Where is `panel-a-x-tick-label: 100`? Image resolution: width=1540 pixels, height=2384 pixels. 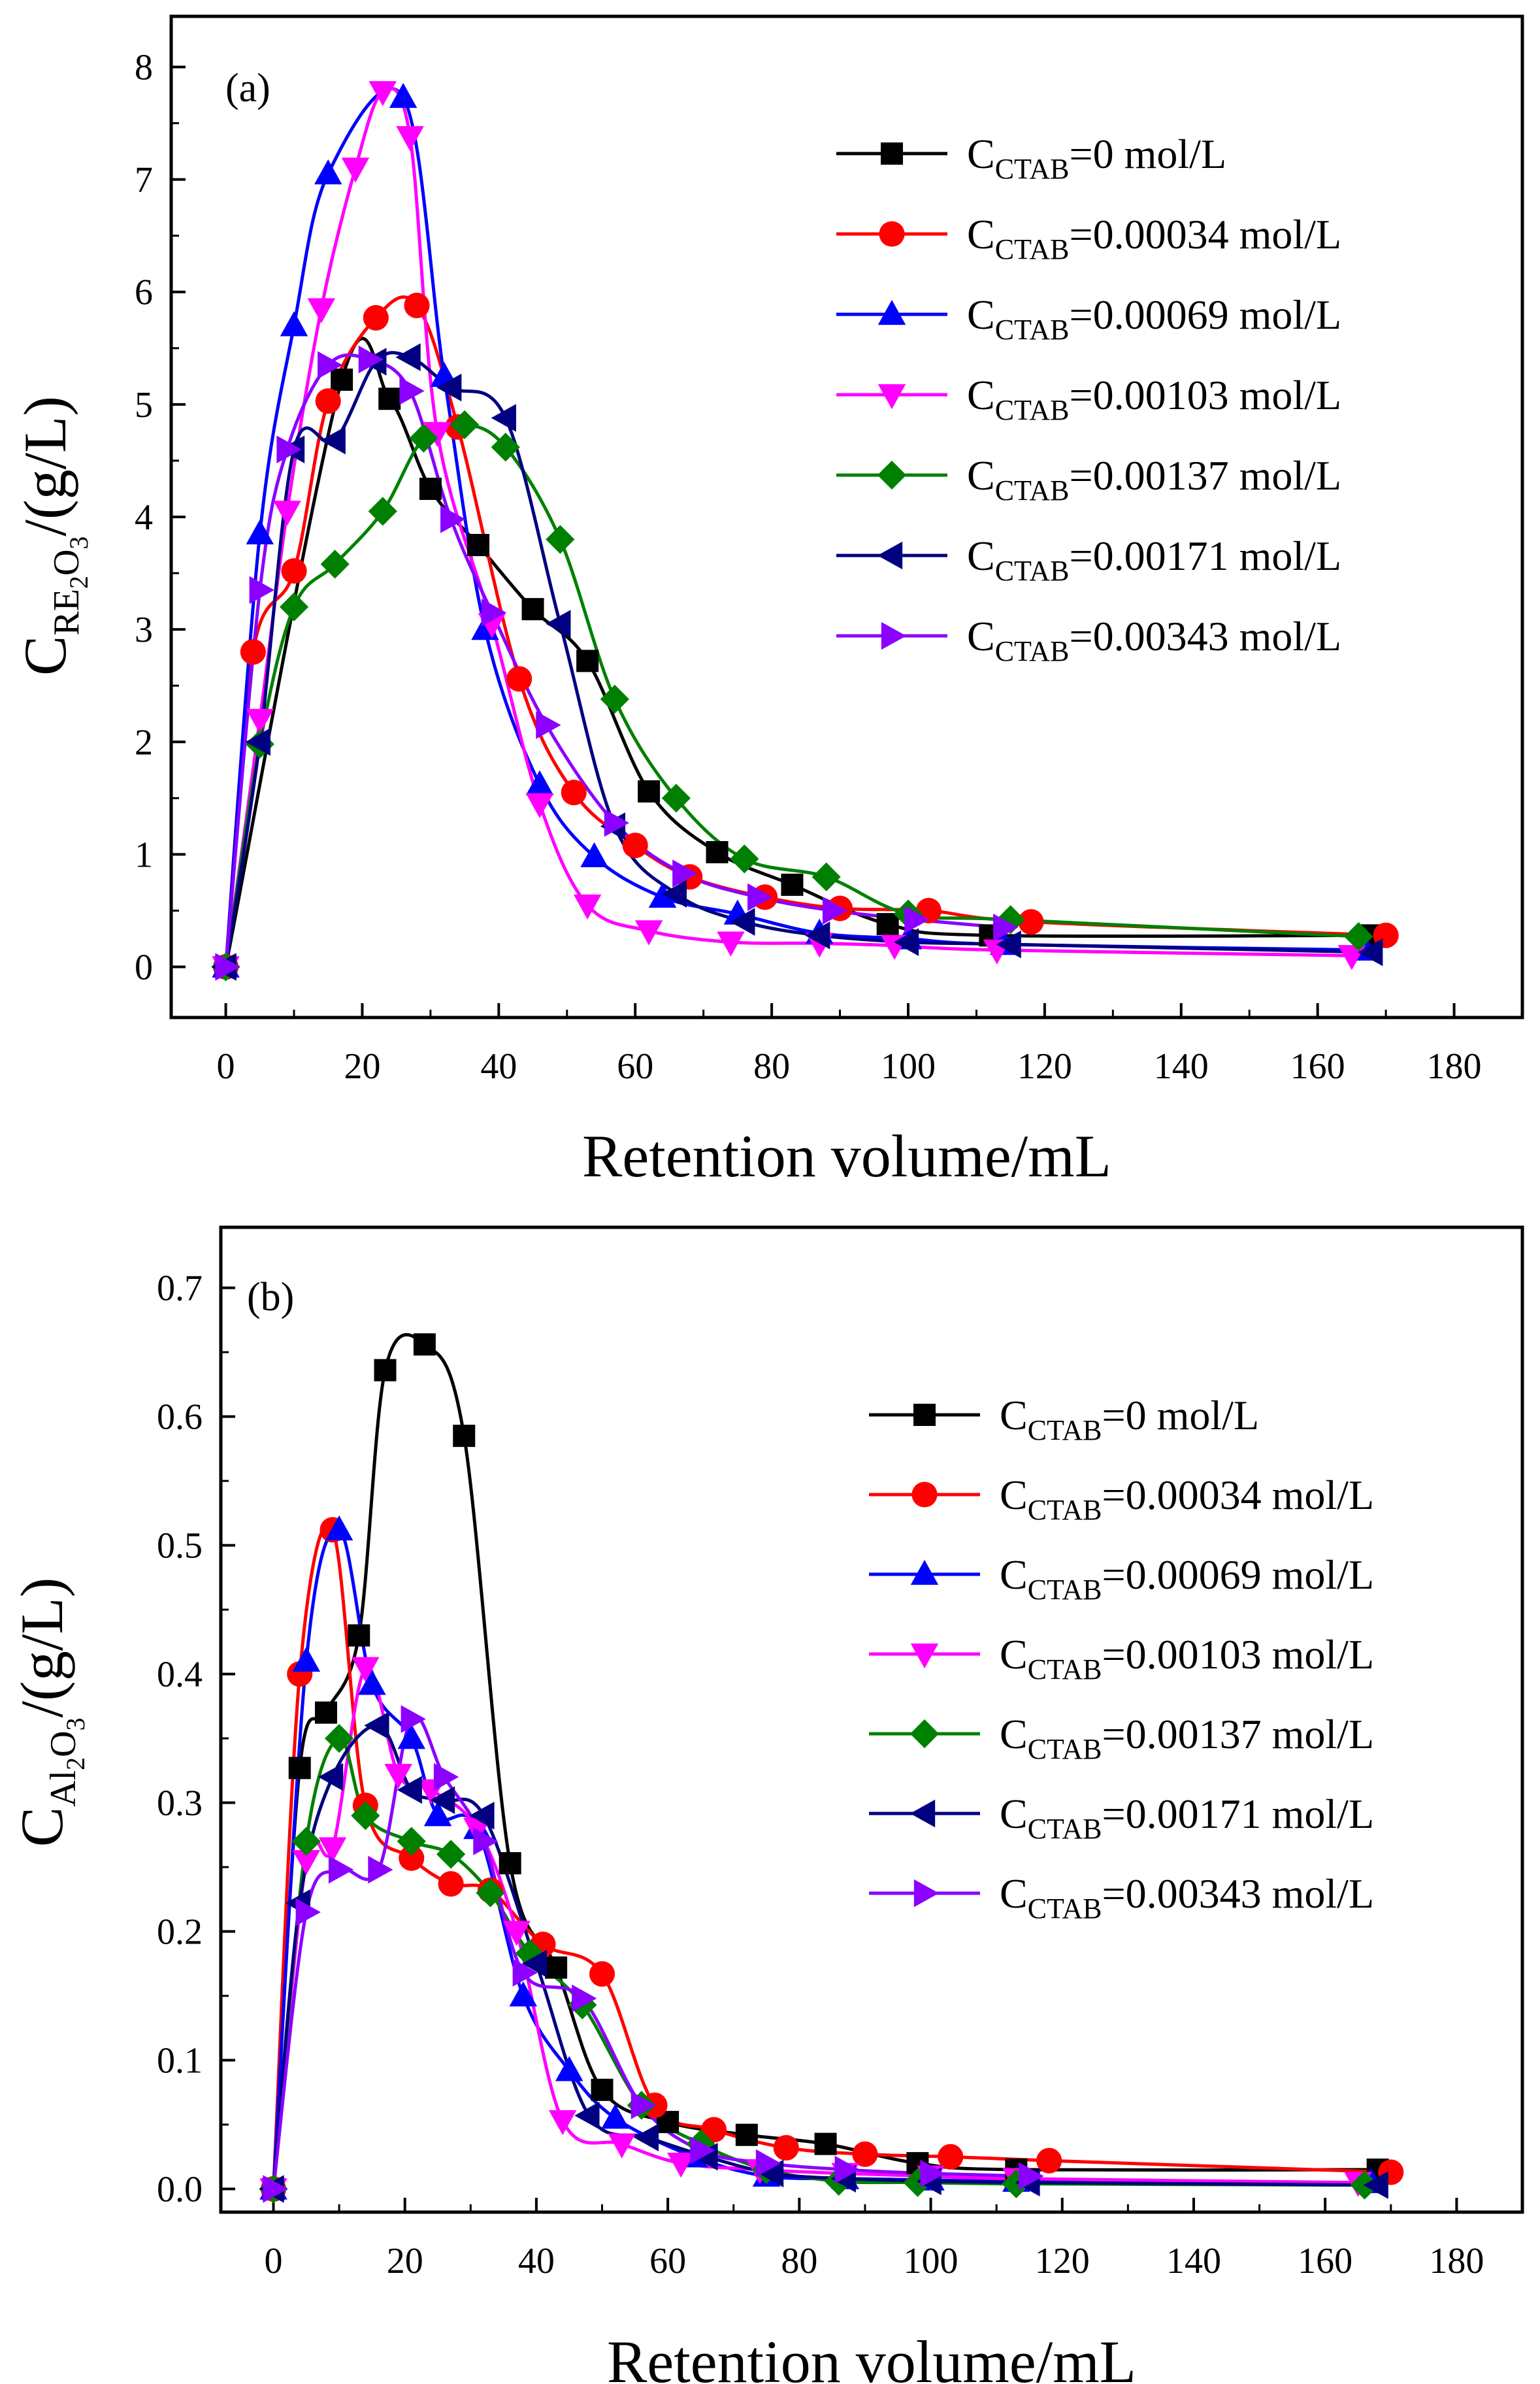
panel-a-x-tick-label: 100 is located at coordinates (908, 1066).